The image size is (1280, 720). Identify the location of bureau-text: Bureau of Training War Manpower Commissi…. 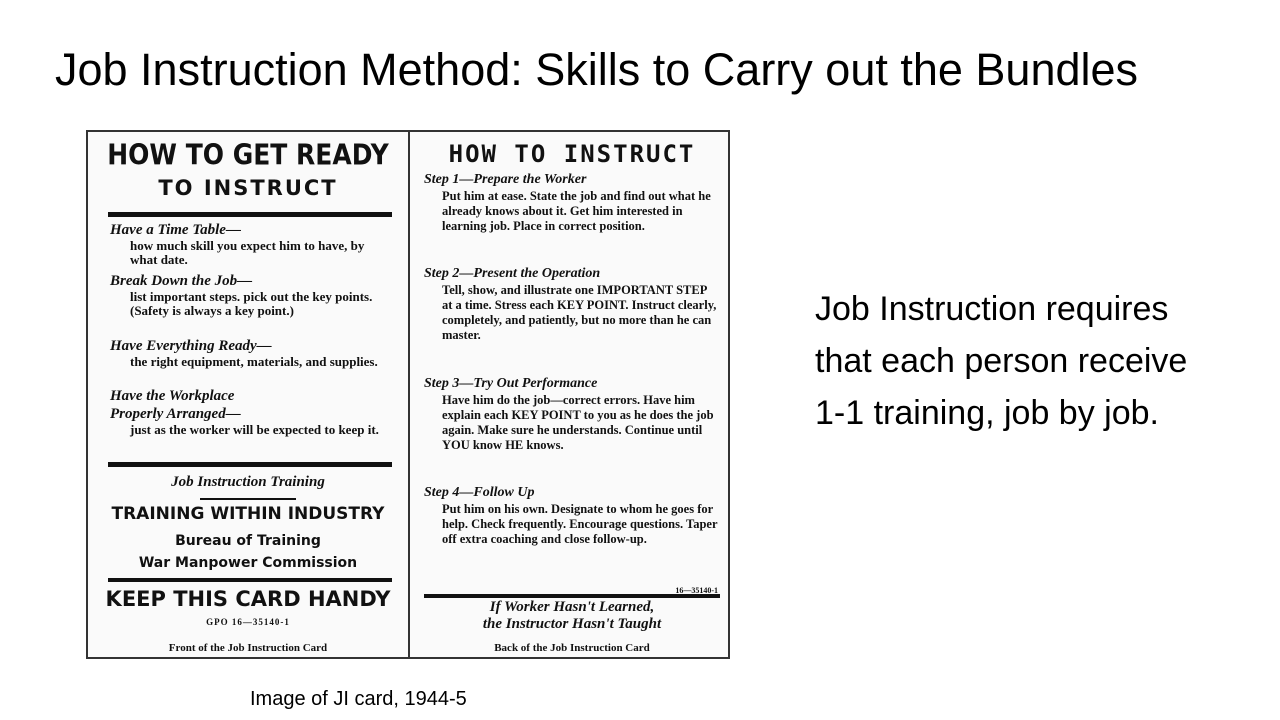
(248, 552).